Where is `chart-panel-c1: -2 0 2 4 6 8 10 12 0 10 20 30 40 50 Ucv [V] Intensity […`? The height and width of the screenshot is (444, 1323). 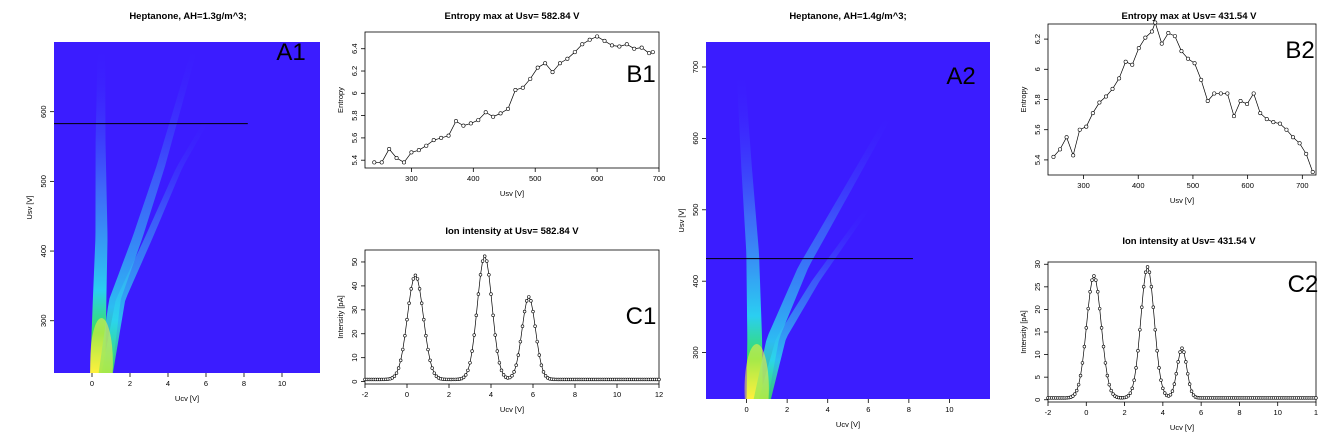
chart-panel-c1: -2 0 2 4 6 8 10 12 0 10 20 30 40 50 Ucv [V] Intensity [… is located at coordinates (499, 320).